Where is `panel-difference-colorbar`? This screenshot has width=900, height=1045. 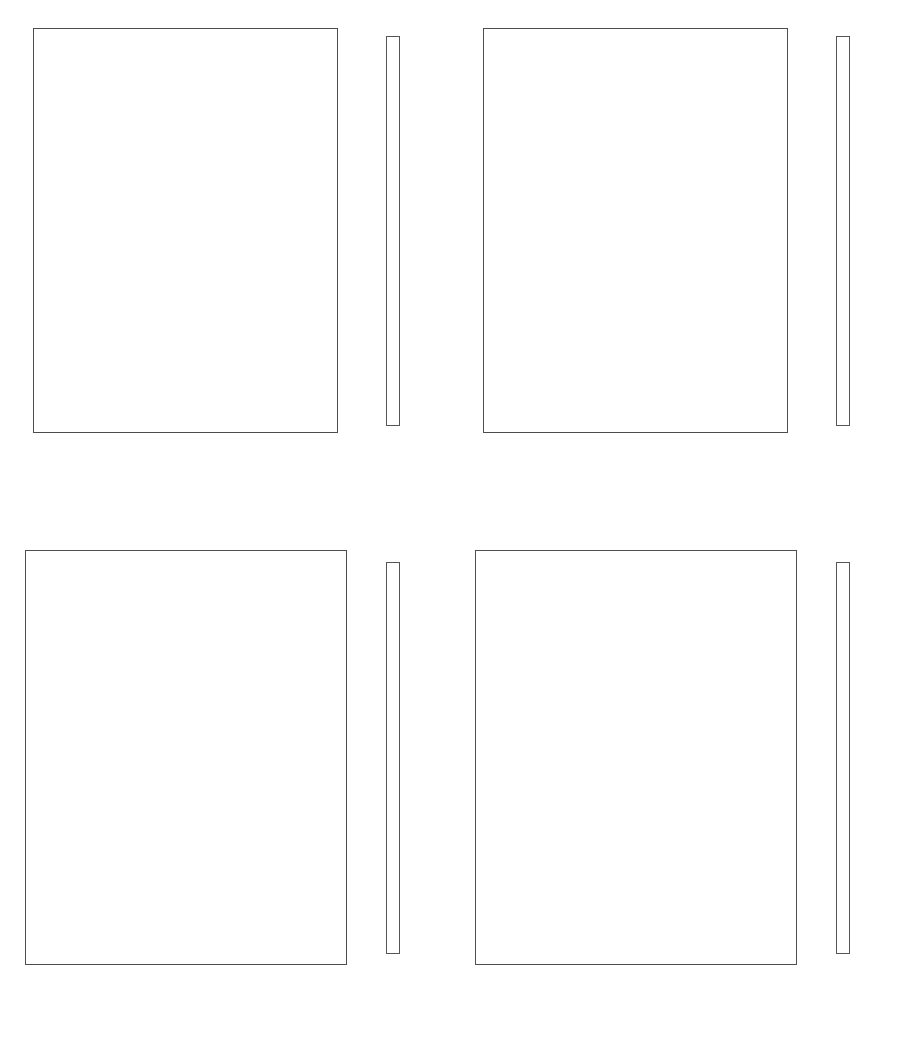
panel-difference-colorbar is located at coordinates (393, 758).